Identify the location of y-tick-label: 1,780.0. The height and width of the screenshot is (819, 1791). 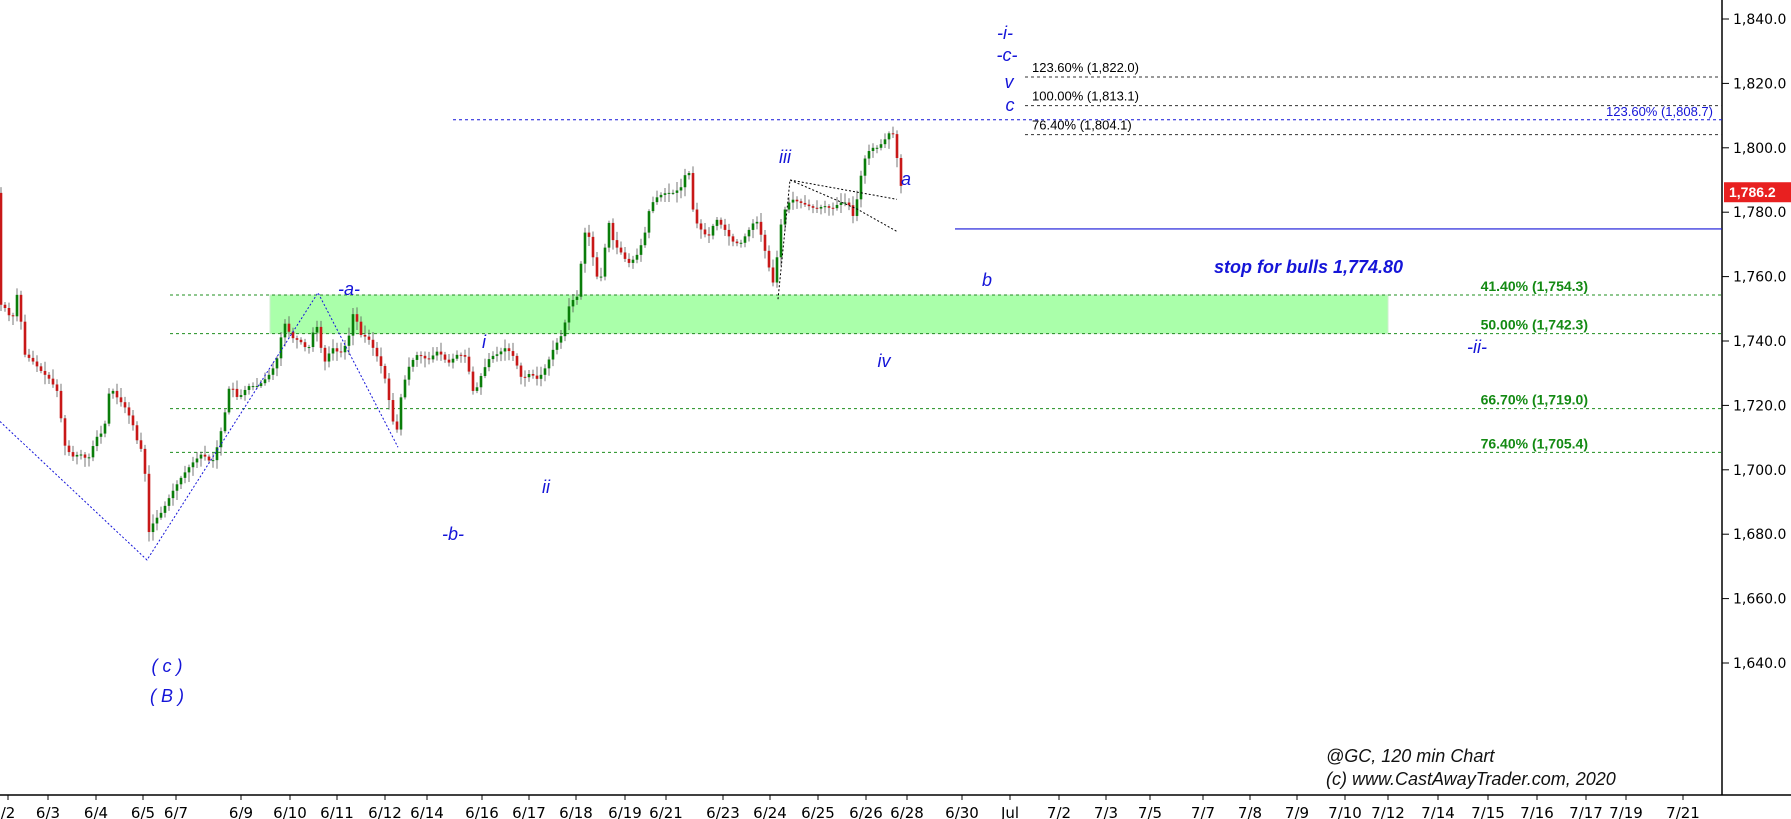
(1759, 213).